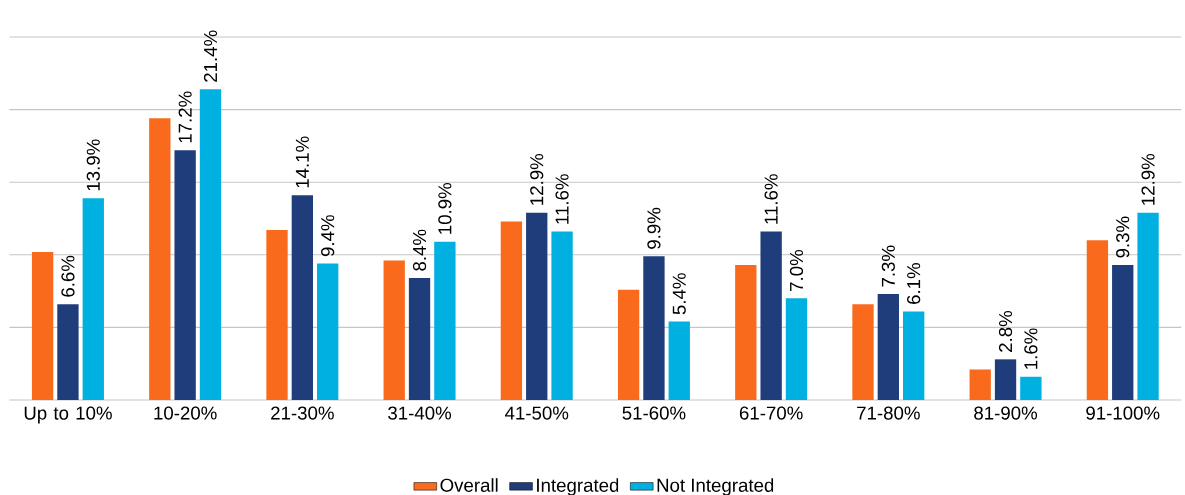  What do you see at coordinates (420, 413) in the screenshot?
I see `x-tick-label: 31-40%` at bounding box center [420, 413].